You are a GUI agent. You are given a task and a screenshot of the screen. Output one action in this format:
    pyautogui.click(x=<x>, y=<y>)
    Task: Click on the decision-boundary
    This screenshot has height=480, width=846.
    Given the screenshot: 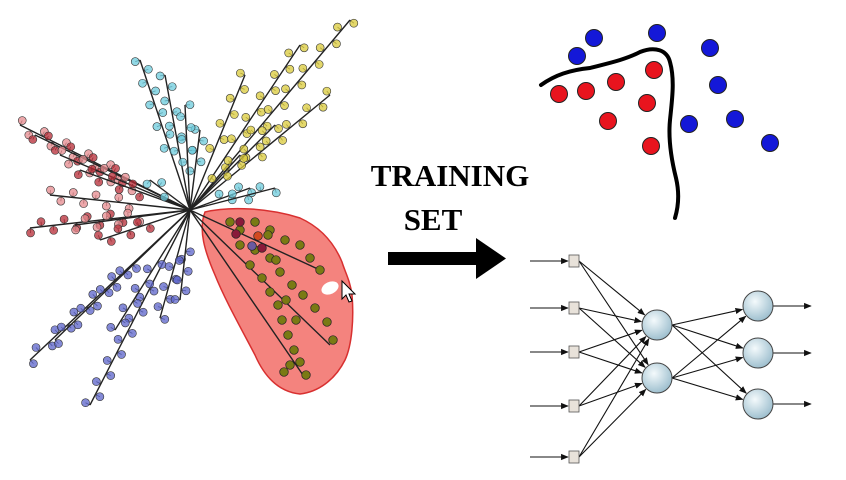 What is the action you would take?
    pyautogui.click(x=610, y=133)
    